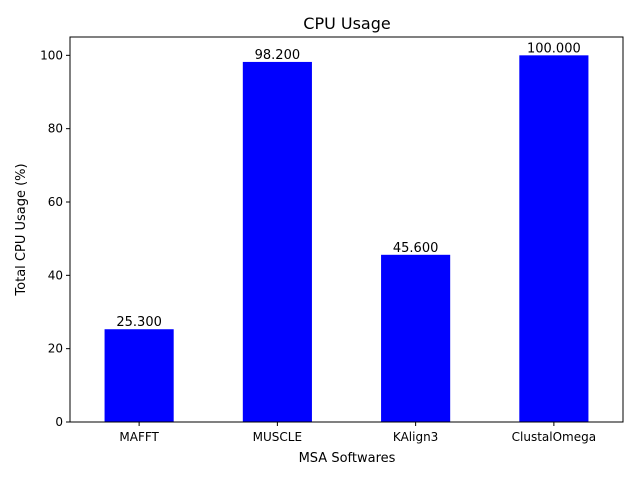 The image size is (640, 480). Describe the element at coordinates (416, 338) in the screenshot. I see `bar-kalign3` at that location.